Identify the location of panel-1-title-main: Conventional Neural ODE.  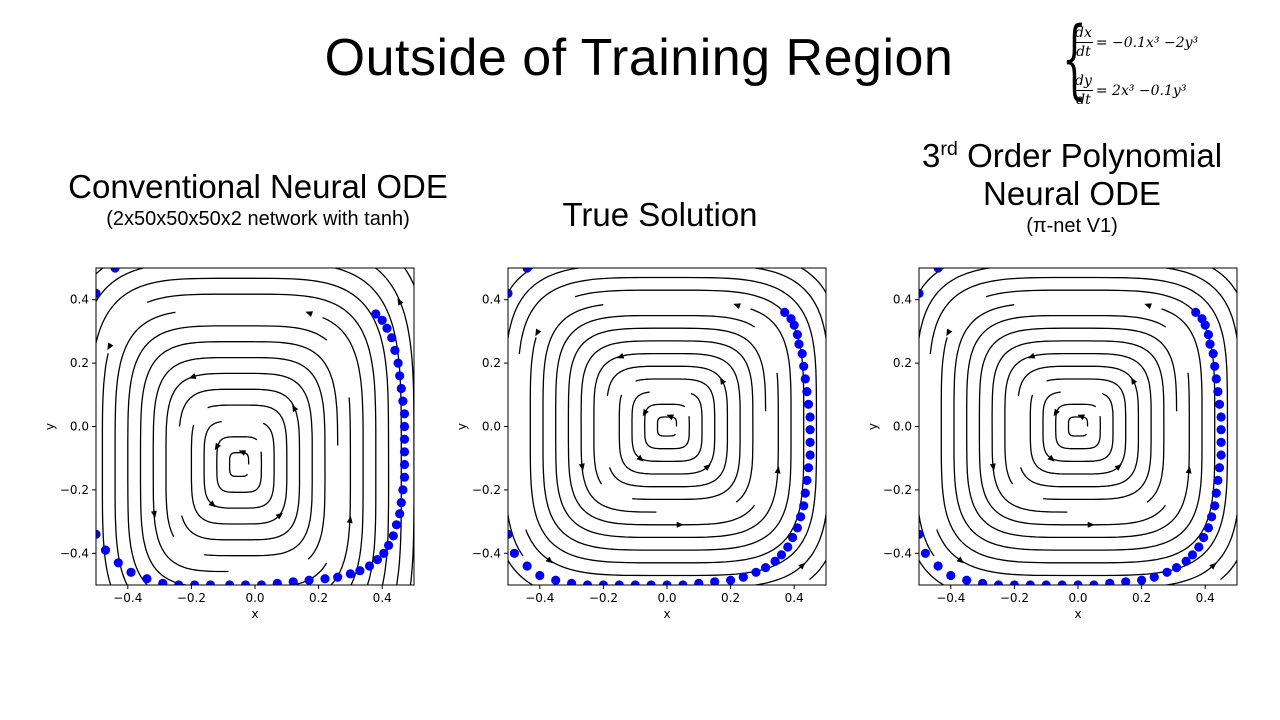
(258, 186).